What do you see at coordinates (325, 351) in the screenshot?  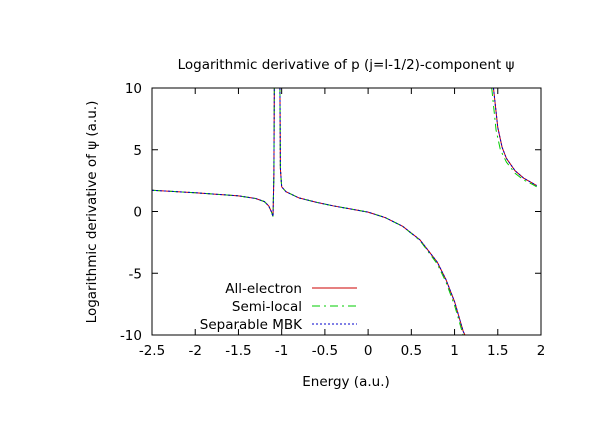 I see `x-tick-label: -0.5` at bounding box center [325, 351].